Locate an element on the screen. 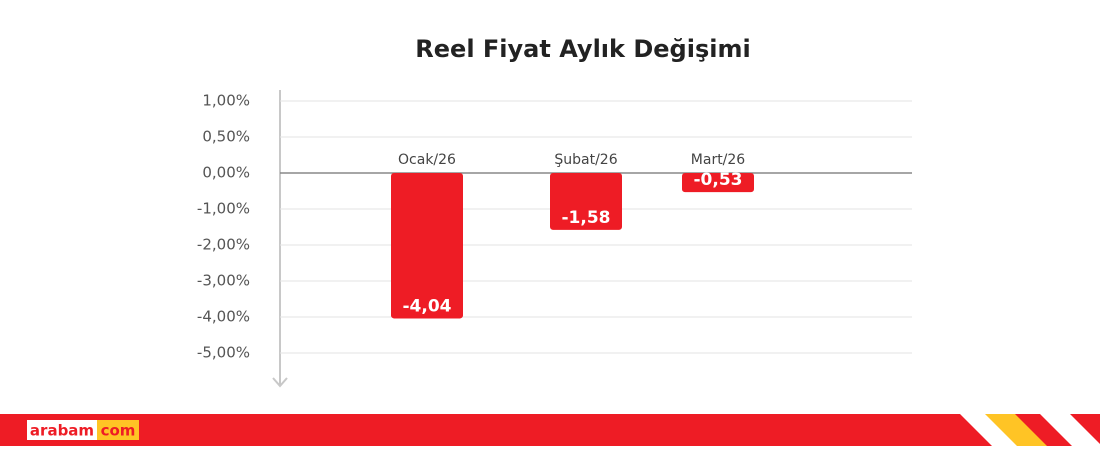 Image resolution: width=1100 pixels, height=450 pixels. logo-text: com is located at coordinates (118, 431).